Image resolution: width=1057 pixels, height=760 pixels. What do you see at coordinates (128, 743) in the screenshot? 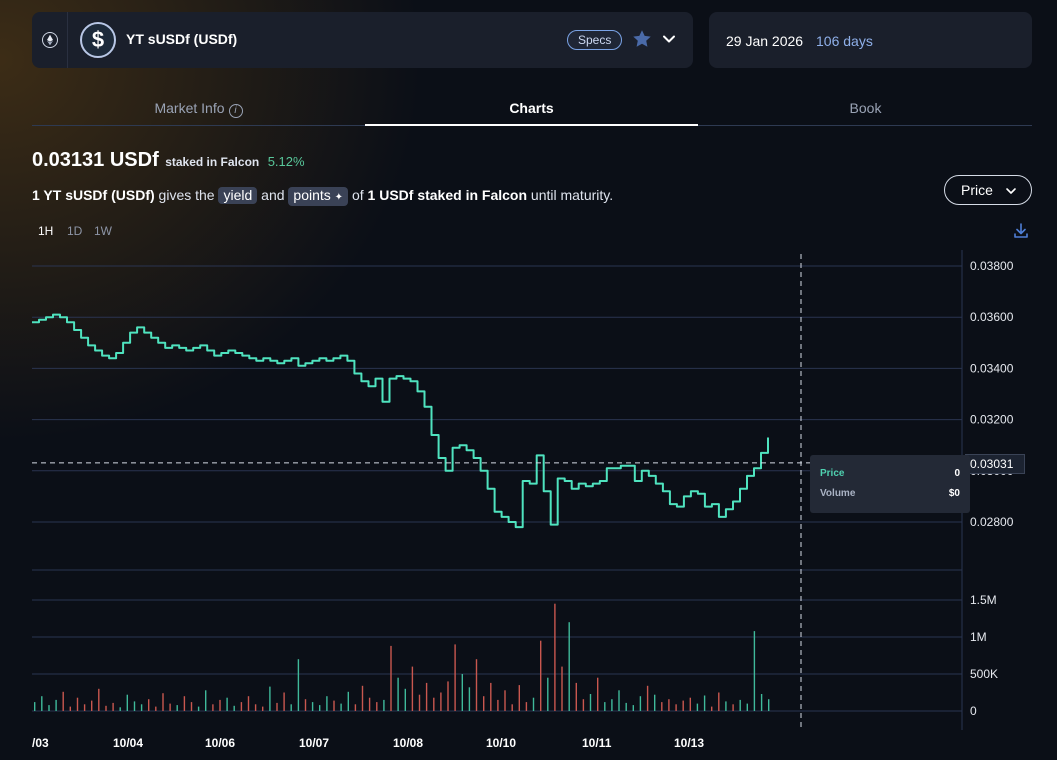
I see `date-tick-label: 10/04` at bounding box center [128, 743].